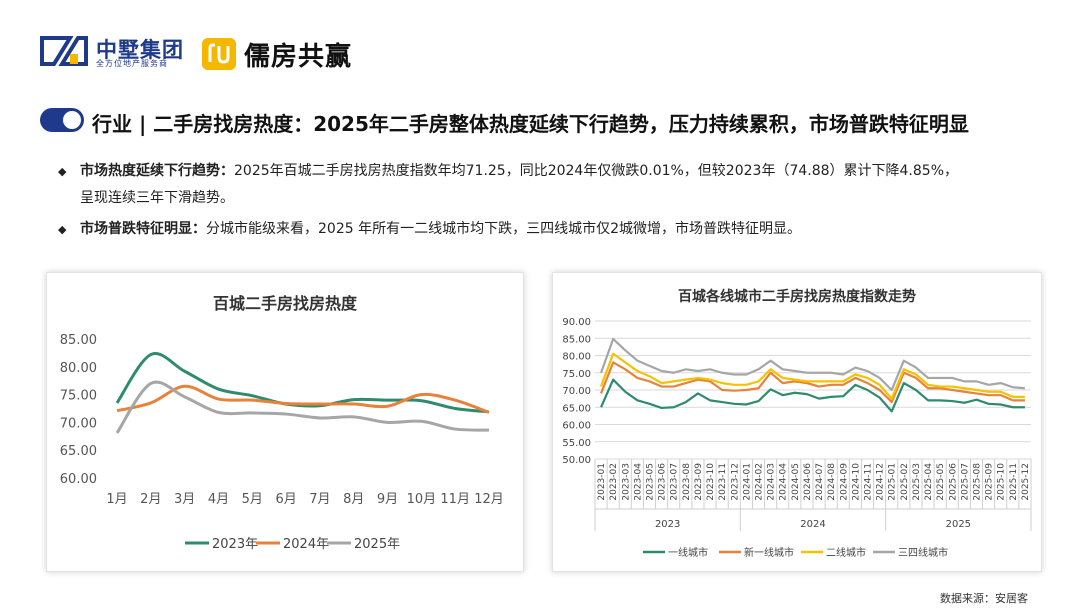  Describe the element at coordinates (72, 120) in the screenshot. I see `toggle-knob` at that location.